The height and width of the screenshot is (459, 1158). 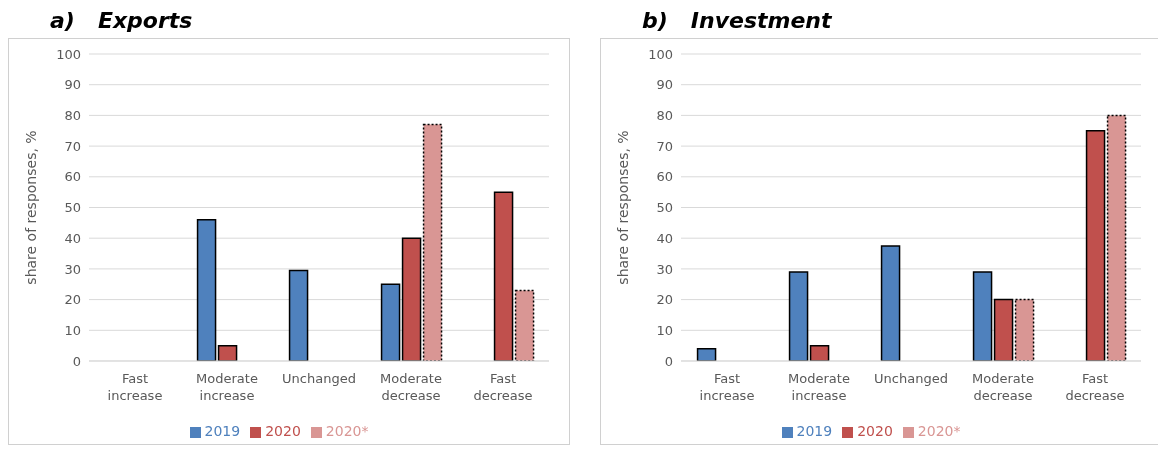 What do you see at coordinates (121, 21) in the screenshot?
I see `chart-title: a) Exports` at bounding box center [121, 21].